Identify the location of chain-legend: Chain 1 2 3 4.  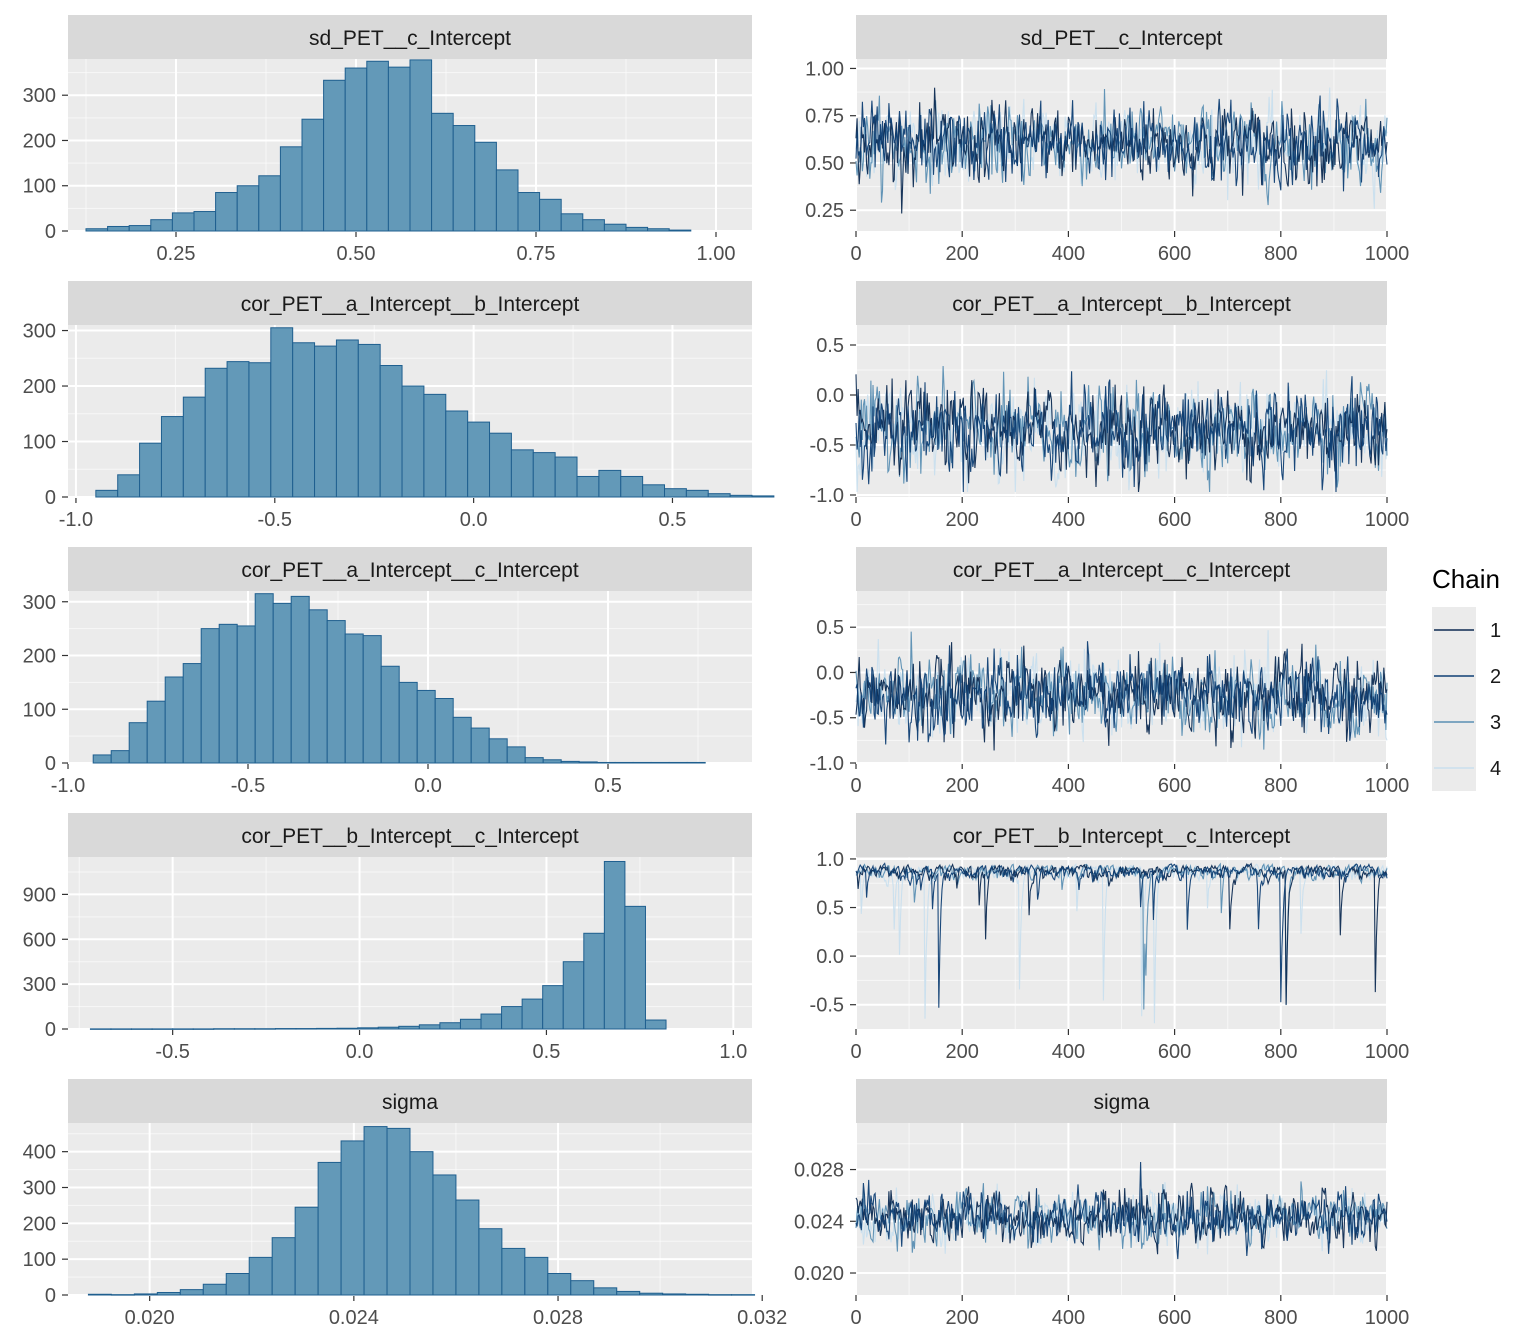
(1466, 677).